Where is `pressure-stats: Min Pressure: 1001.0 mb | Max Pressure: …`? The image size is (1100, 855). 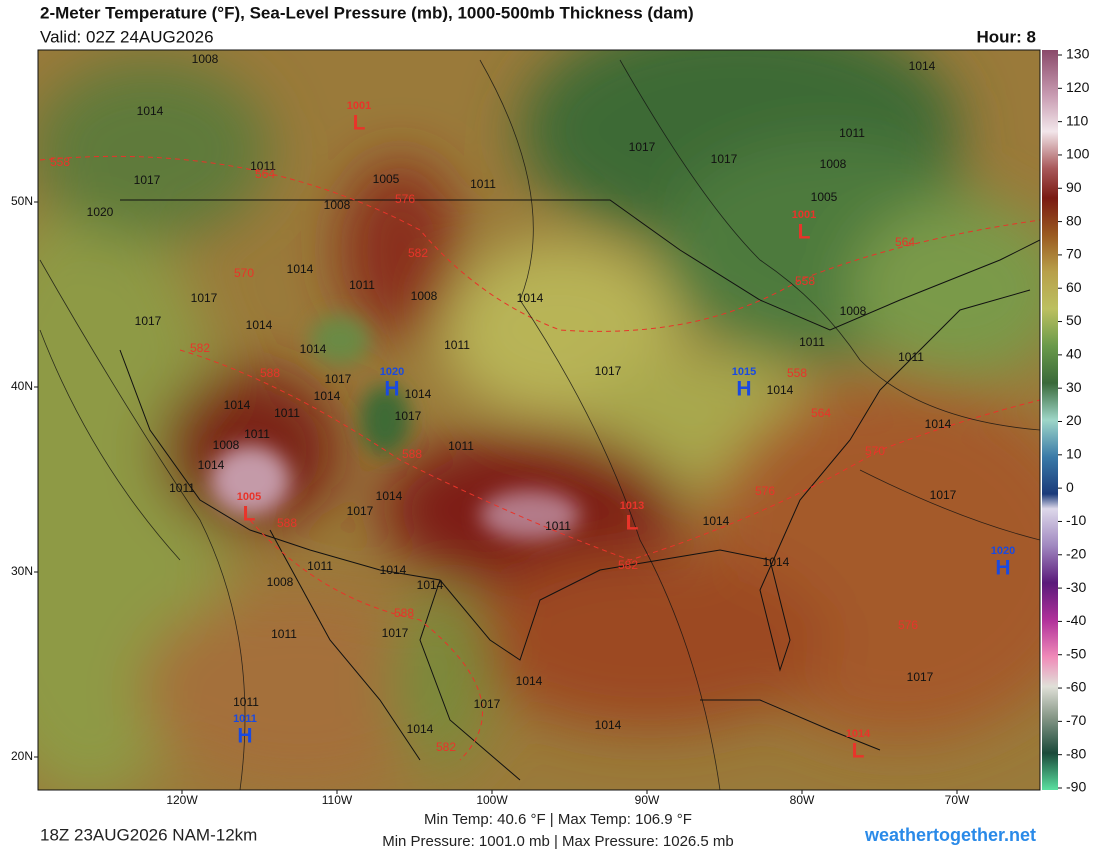
pressure-stats: Min Pressure: 1001.0 mb | Max Pressure: … is located at coordinates (558, 841).